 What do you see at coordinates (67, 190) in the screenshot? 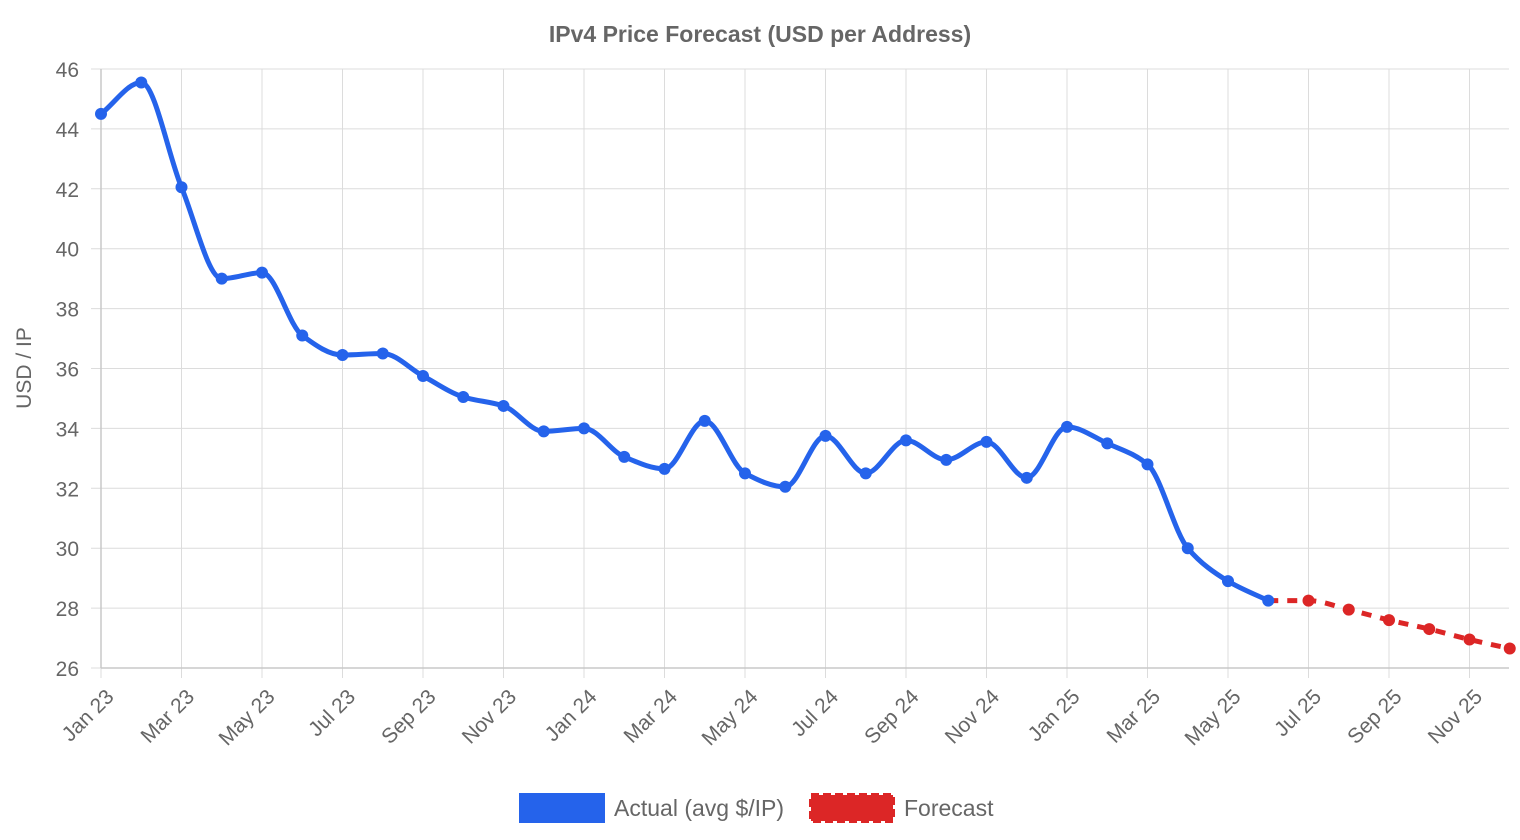
I see `y-tick-label: 42` at bounding box center [67, 190].